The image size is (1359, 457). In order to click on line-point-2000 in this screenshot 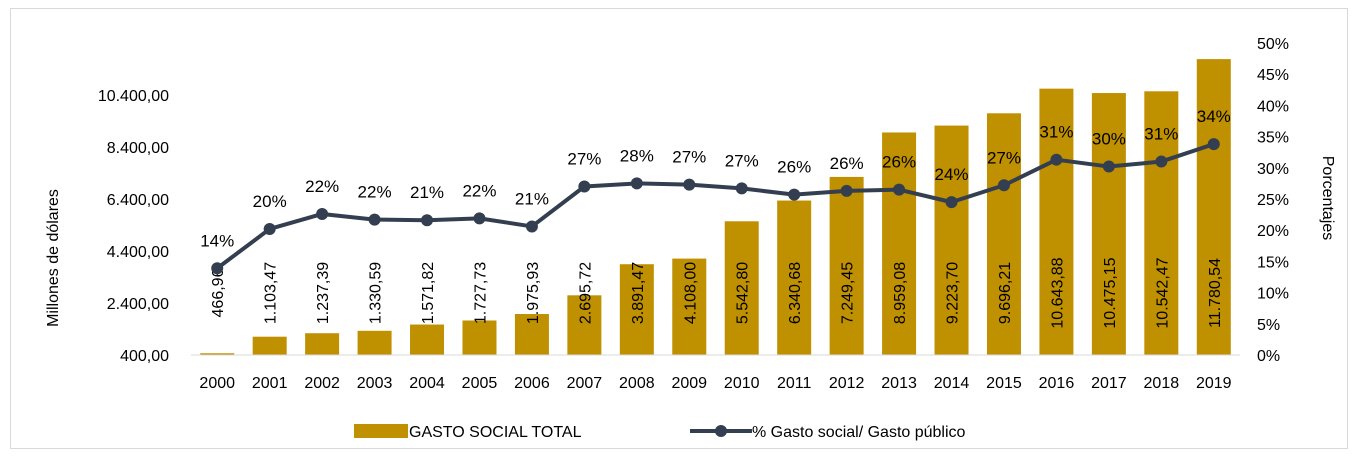, I will do `click(217, 268)`.